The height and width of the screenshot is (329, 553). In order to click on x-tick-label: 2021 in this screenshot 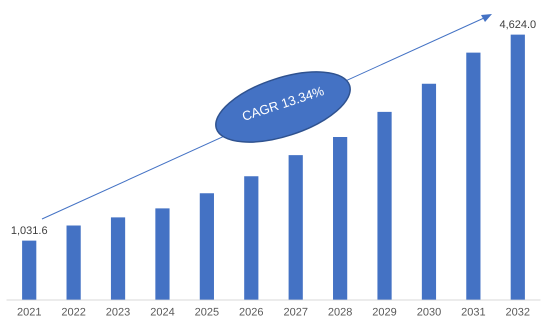, I will do `click(29, 312)`.